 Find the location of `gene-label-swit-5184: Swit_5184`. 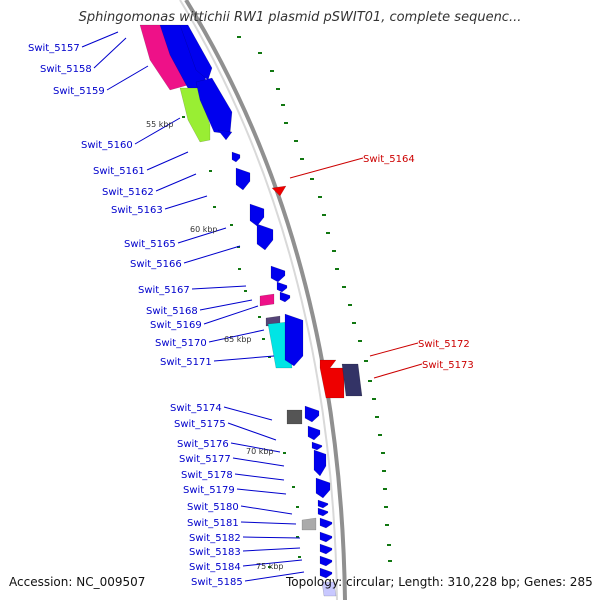

gene-label-swit-5184: Swit_5184 is located at coordinates (215, 567).